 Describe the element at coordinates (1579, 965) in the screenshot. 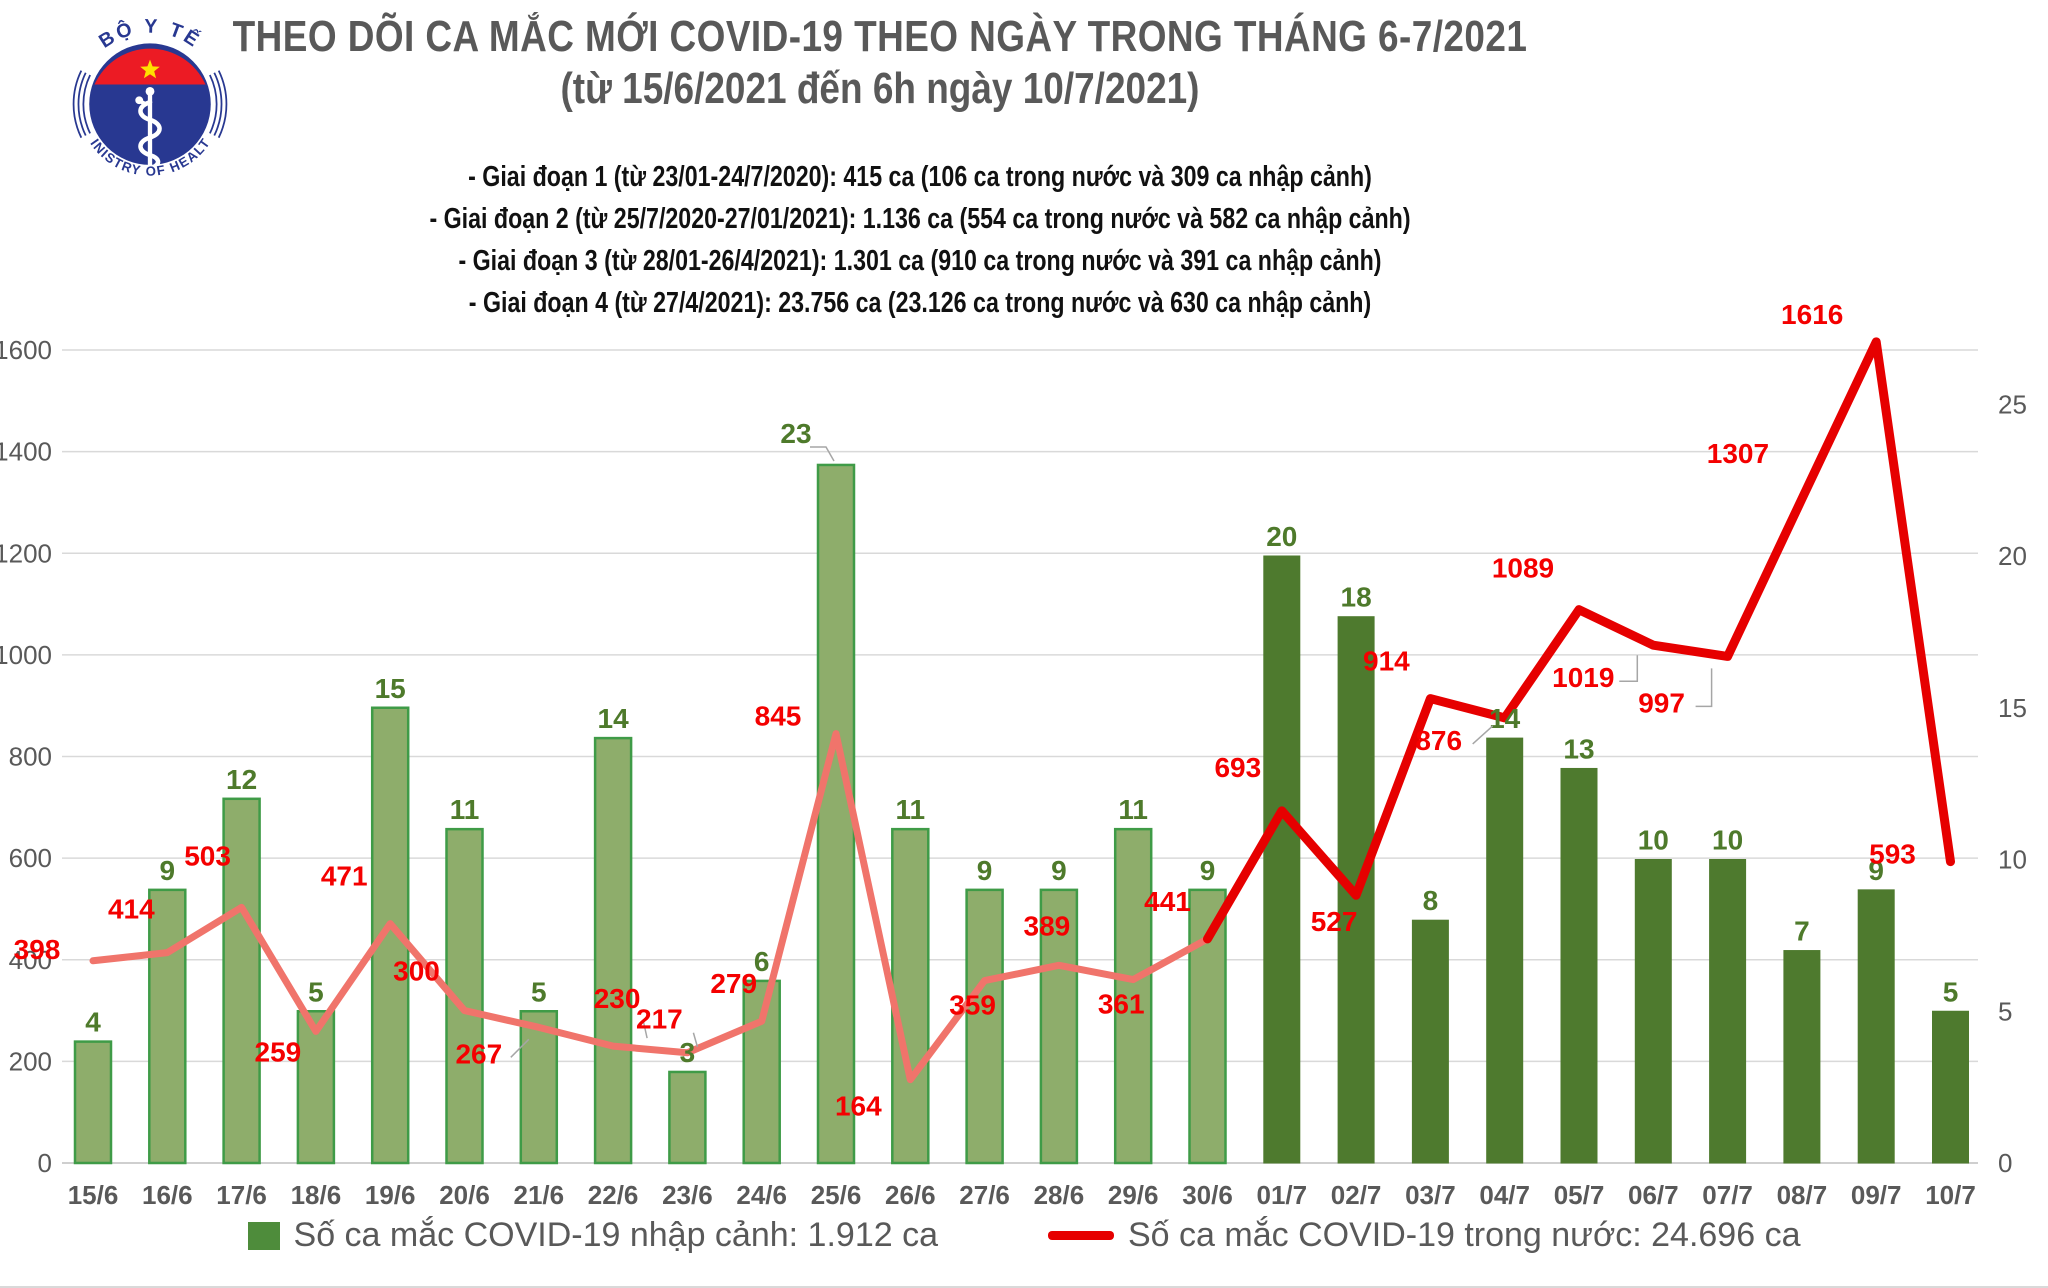

I see `bar-05/7` at that location.